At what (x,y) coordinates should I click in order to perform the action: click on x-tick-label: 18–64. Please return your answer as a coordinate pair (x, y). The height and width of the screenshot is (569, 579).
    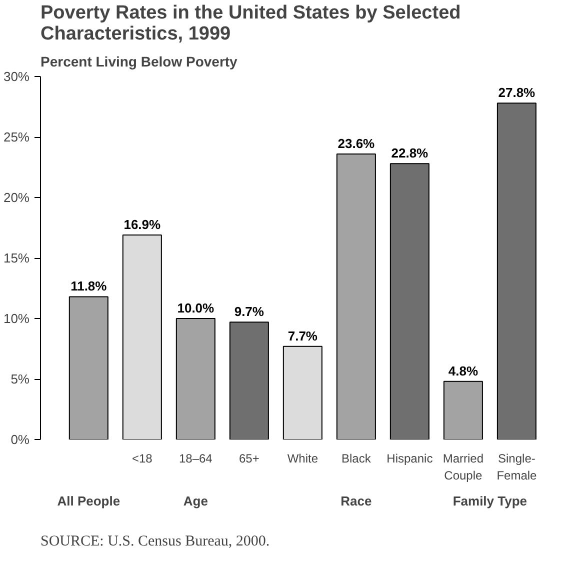
    Looking at the image, I should click on (195, 459).